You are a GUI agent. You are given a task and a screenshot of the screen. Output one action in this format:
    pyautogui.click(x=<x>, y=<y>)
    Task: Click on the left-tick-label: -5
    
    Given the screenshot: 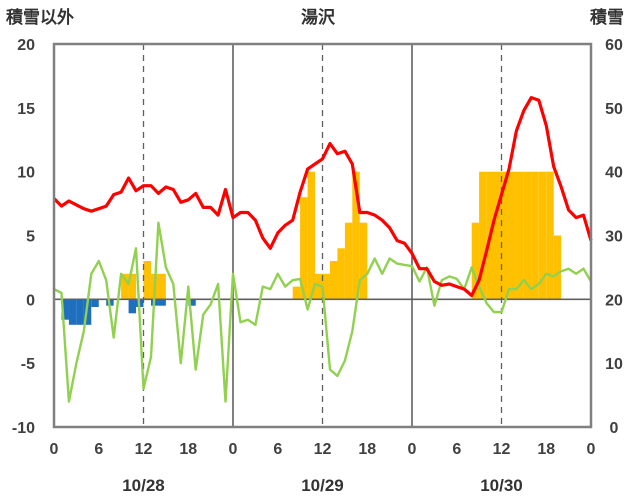 What is the action you would take?
    pyautogui.click(x=28, y=364)
    